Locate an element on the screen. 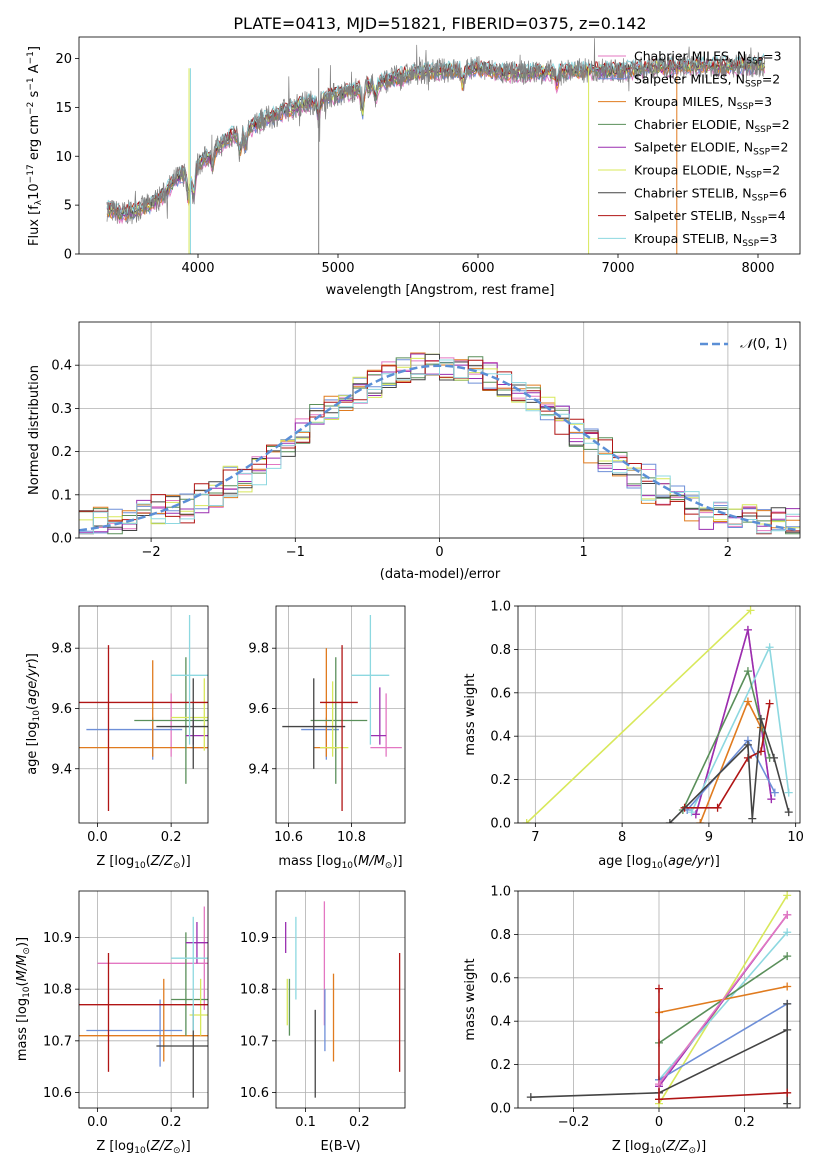 The width and height of the screenshot is (819, 1170). x-tick-label: 10.8 is located at coordinates (351, 837).